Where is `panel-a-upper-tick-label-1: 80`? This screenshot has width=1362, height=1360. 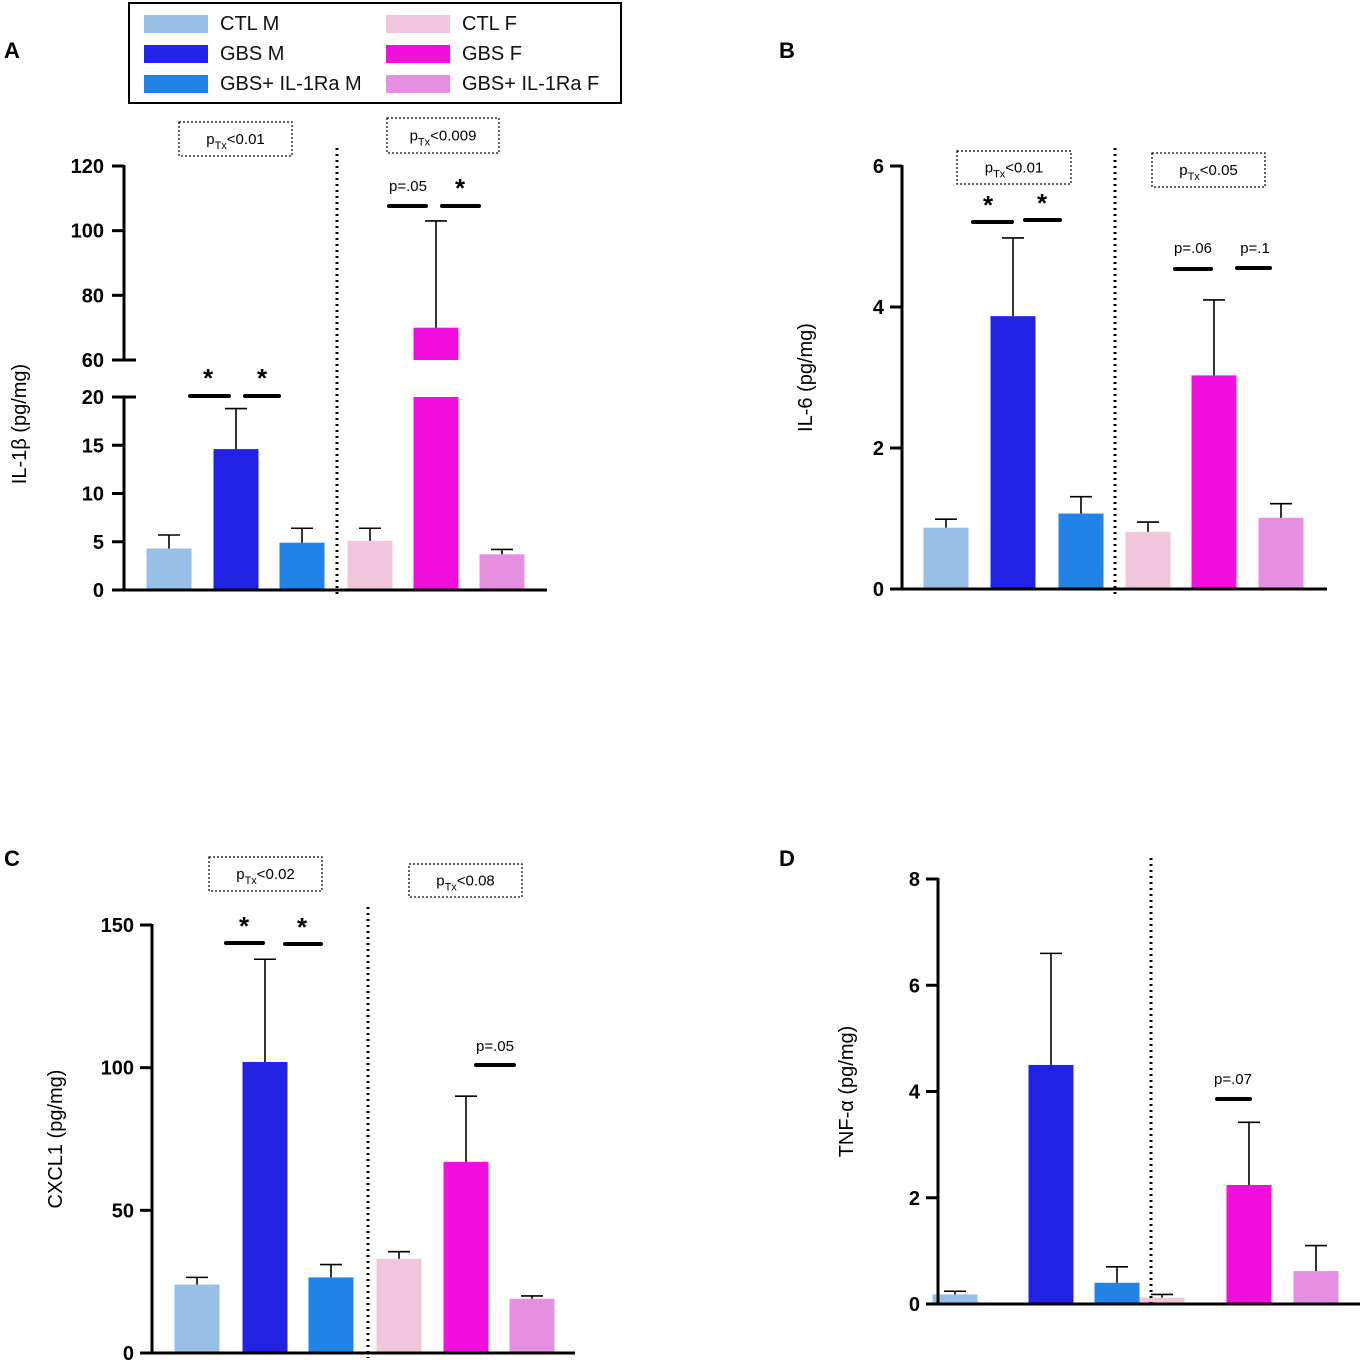
panel-a-upper-tick-label-1: 80 is located at coordinates (93, 296).